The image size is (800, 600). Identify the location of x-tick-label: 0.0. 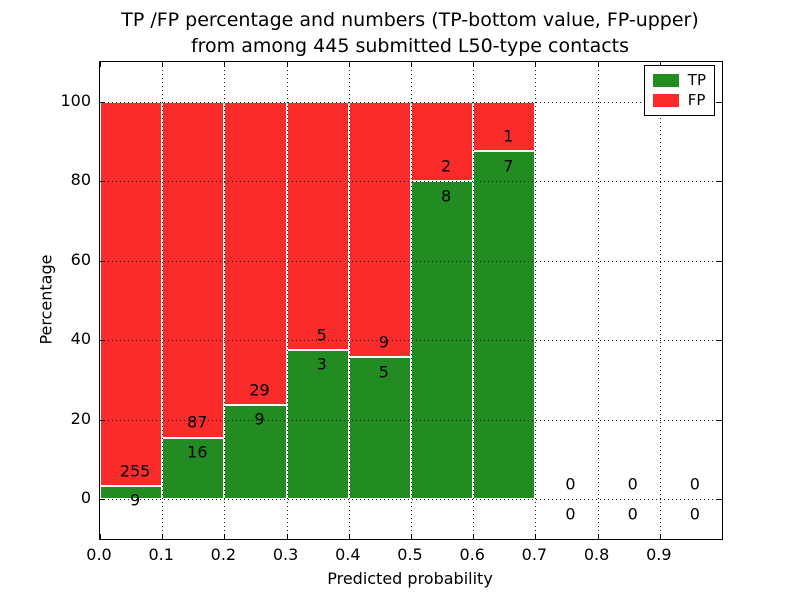
(99, 554).